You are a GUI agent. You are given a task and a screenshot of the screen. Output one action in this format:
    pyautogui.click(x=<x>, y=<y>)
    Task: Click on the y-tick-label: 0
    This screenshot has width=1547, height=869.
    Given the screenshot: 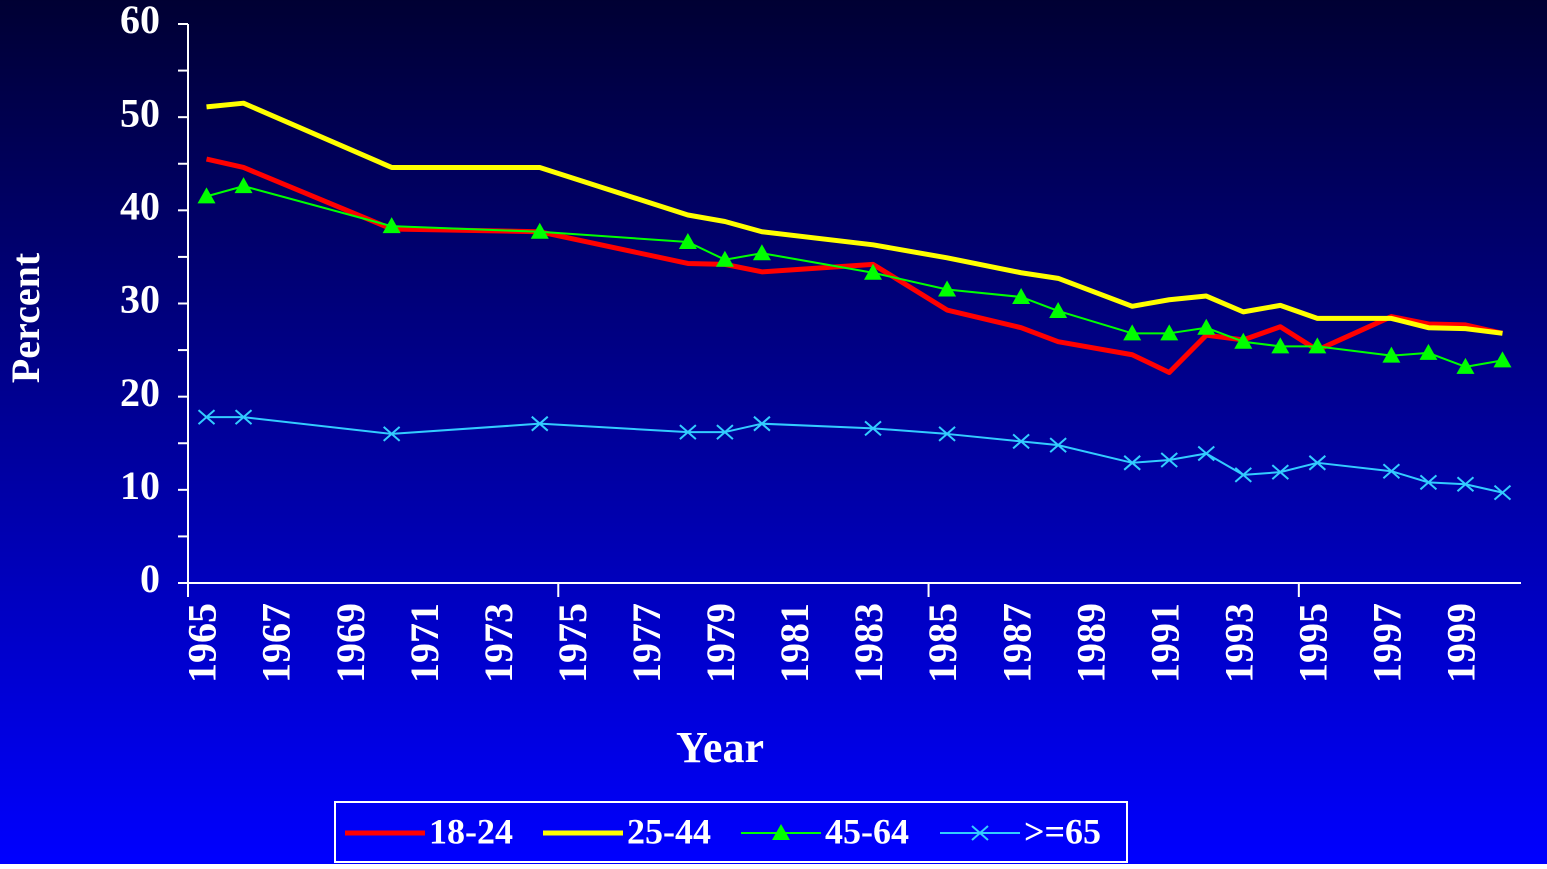 What is the action you would take?
    pyautogui.click(x=150, y=578)
    